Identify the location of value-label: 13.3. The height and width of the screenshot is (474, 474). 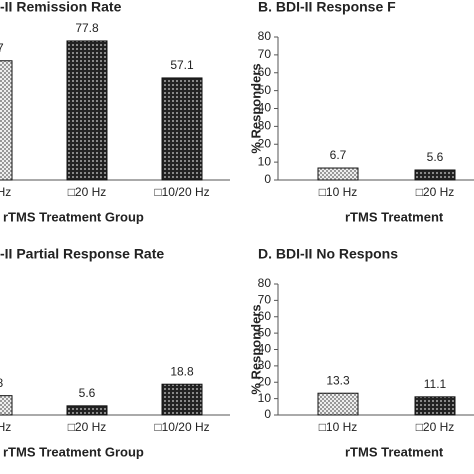
(338, 380).